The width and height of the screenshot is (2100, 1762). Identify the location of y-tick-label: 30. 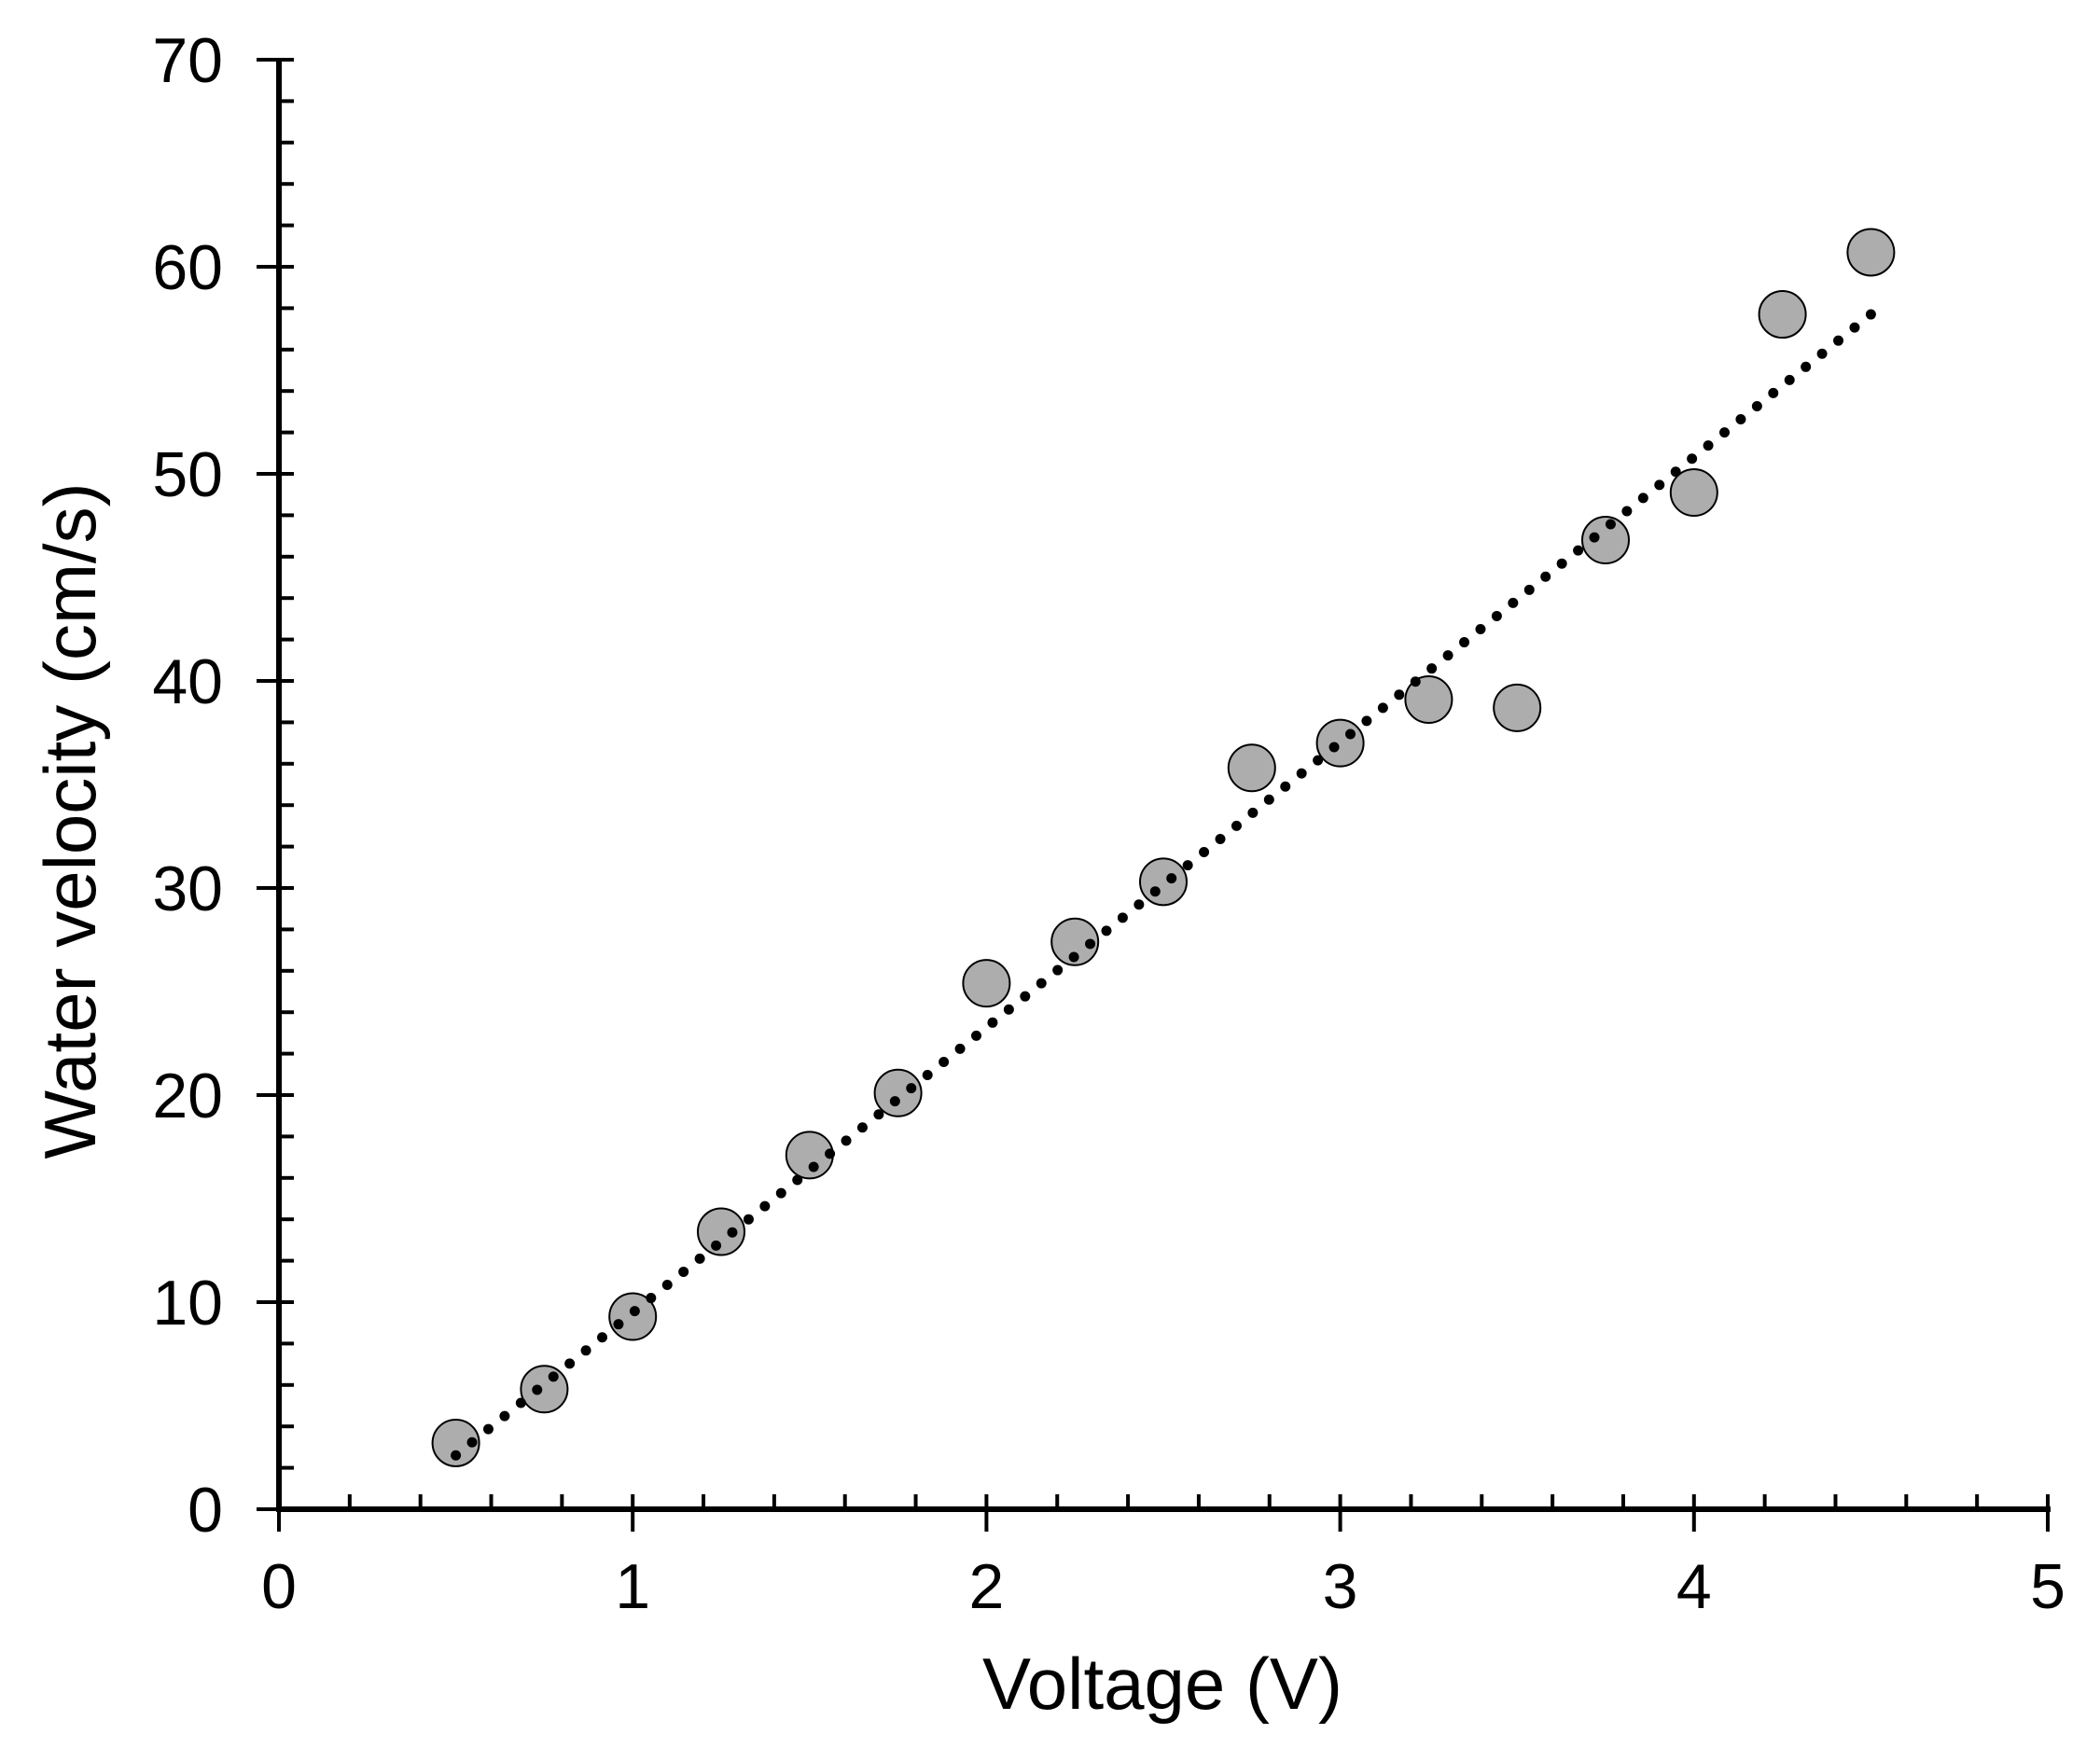
(187, 888).